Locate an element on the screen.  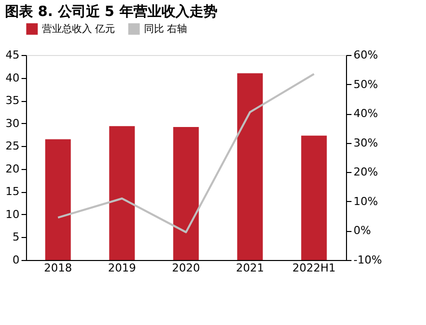
x-tick-label: 2022H1 is located at coordinates (314, 268).